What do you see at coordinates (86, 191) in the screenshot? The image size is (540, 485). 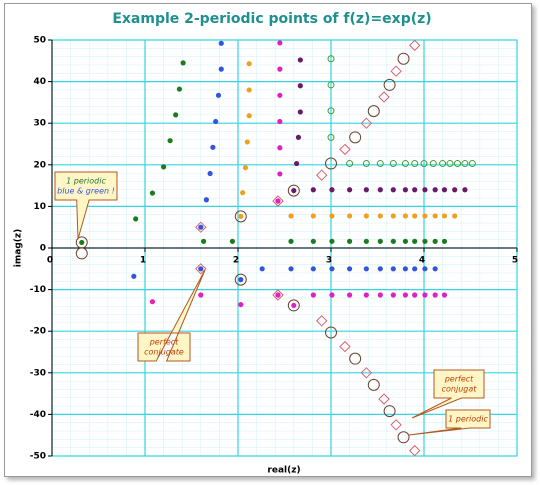 I see `callout-text: blue & green !` at bounding box center [86, 191].